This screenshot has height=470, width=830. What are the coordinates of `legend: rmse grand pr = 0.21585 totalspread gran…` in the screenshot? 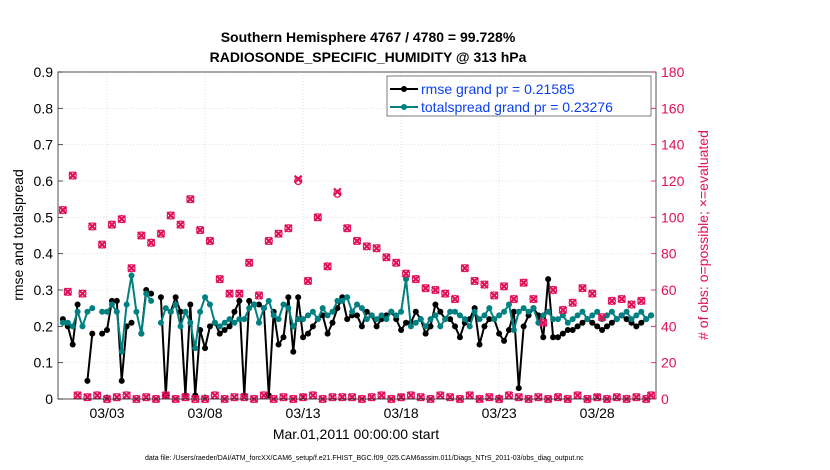 It's located at (519, 96).